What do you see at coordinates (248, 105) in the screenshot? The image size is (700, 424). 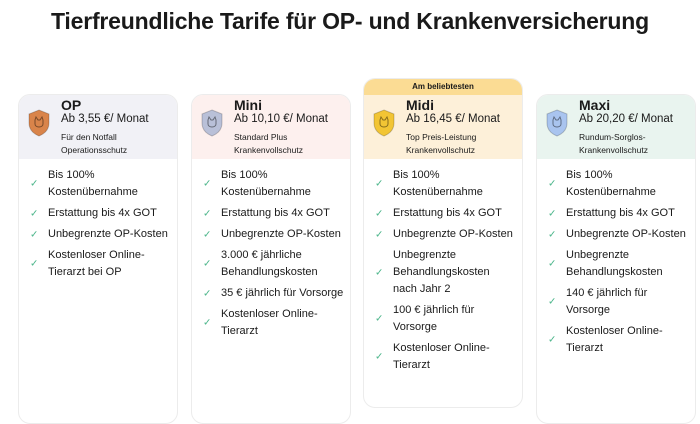 I see `plan-name: Mini` at bounding box center [248, 105].